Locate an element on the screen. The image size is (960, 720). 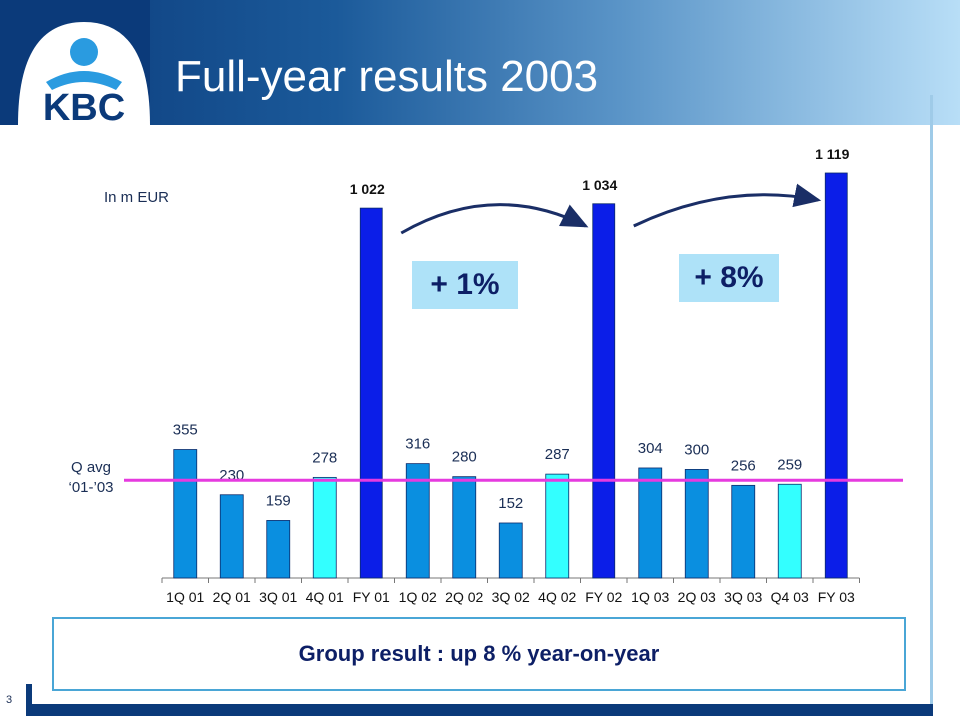
data-label: 159 is located at coordinates (278, 500).